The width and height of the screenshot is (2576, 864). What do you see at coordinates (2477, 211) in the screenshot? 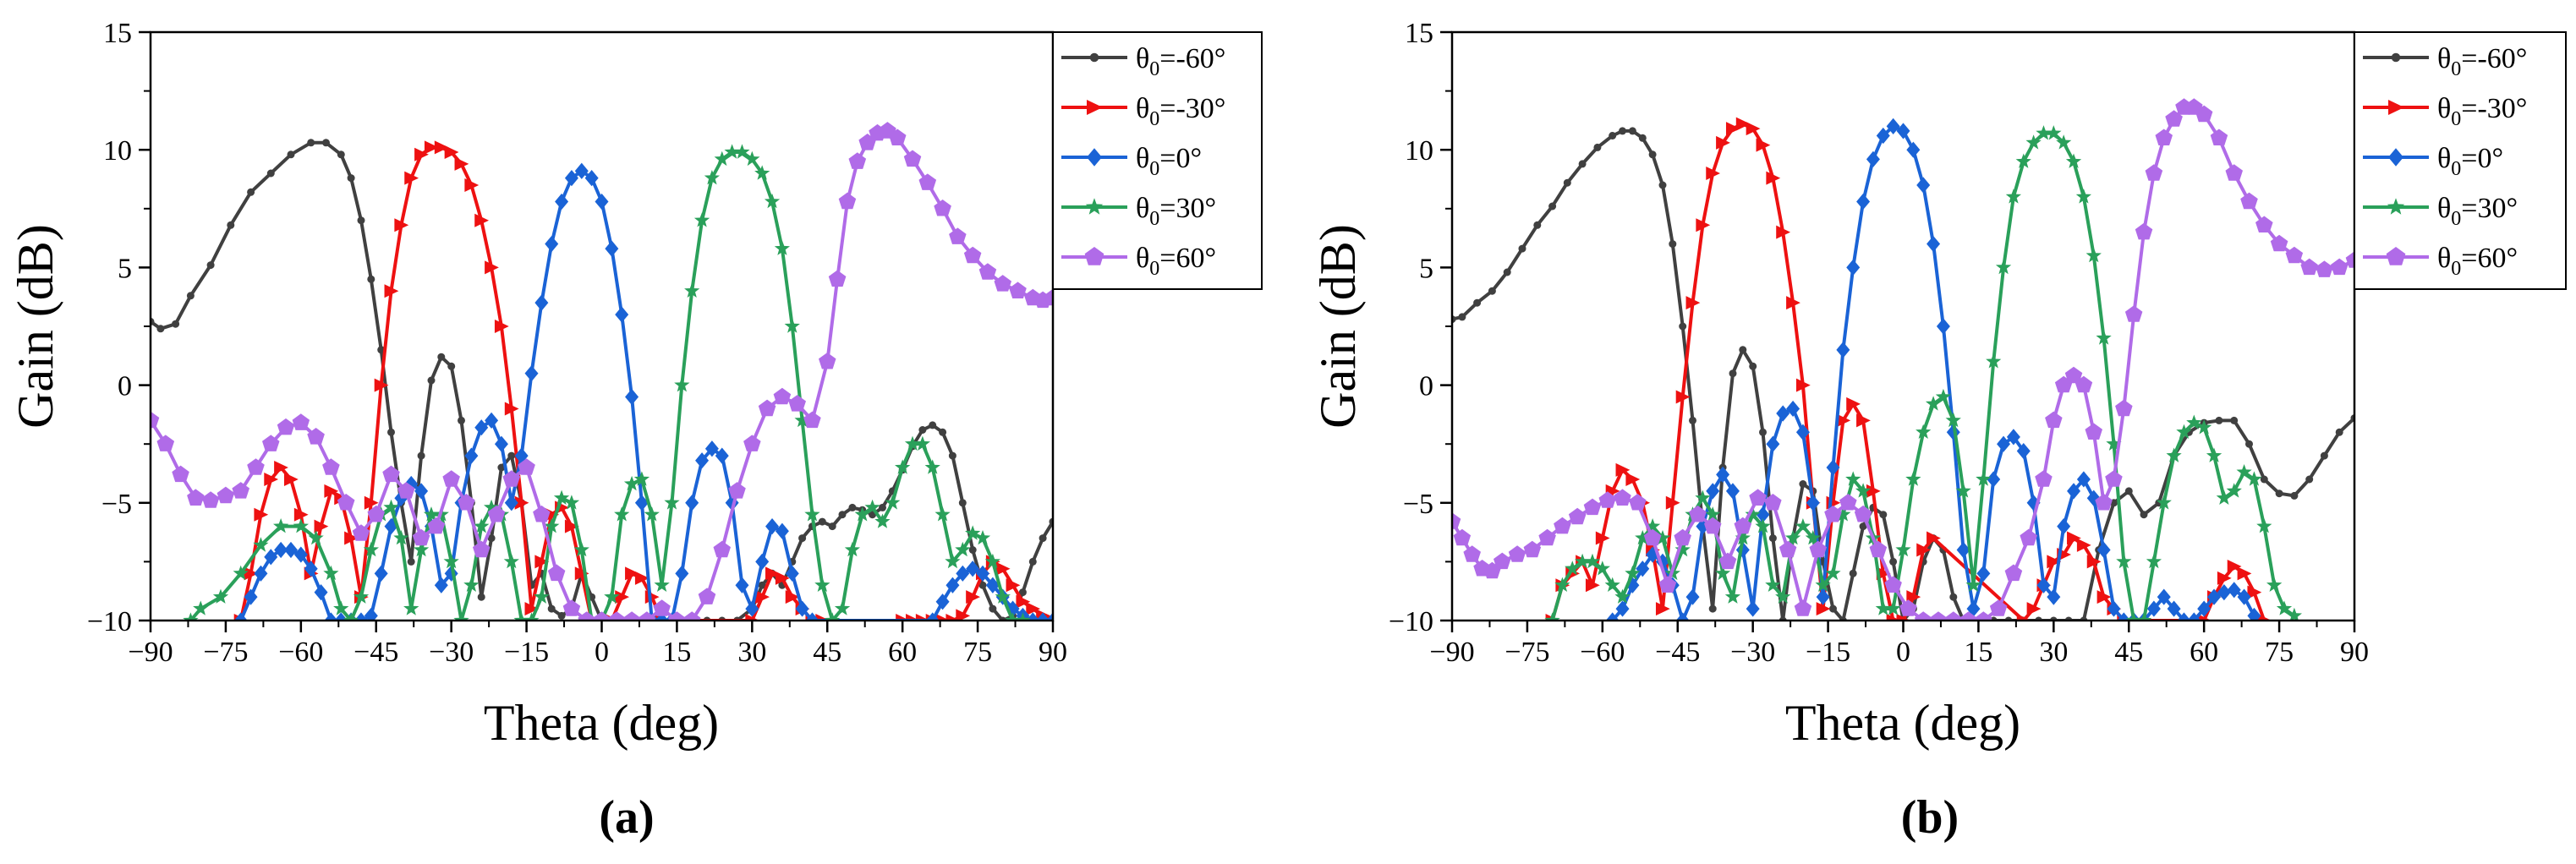
I see `legend-label: θ0=30°` at bounding box center [2477, 211].